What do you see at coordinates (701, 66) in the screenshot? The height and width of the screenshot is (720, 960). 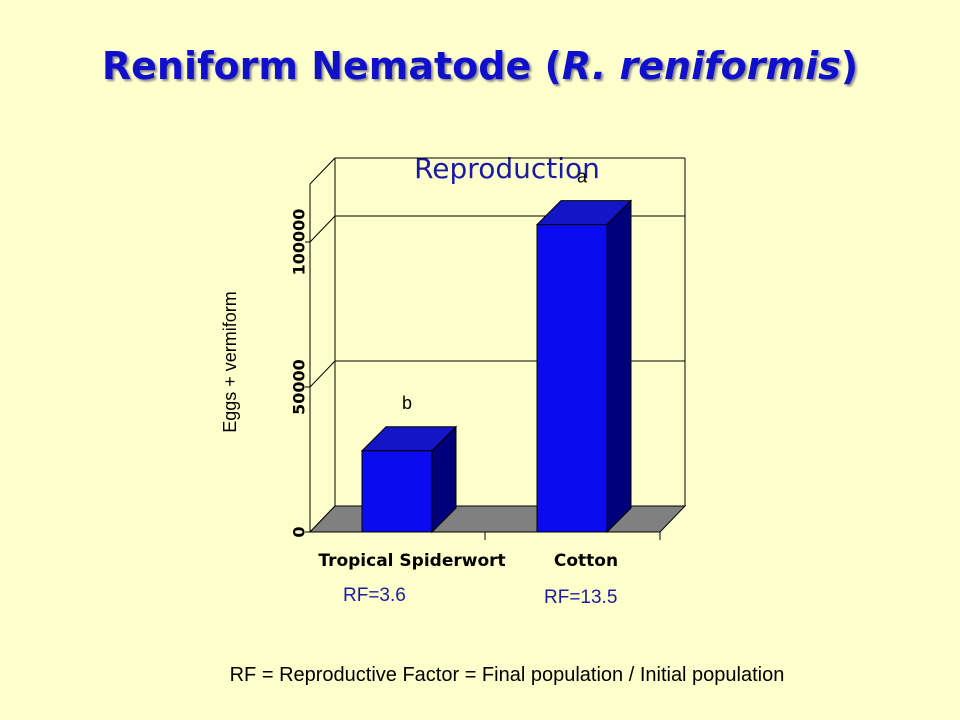 I see `slide-title-italic: R. reniformis` at bounding box center [701, 66].